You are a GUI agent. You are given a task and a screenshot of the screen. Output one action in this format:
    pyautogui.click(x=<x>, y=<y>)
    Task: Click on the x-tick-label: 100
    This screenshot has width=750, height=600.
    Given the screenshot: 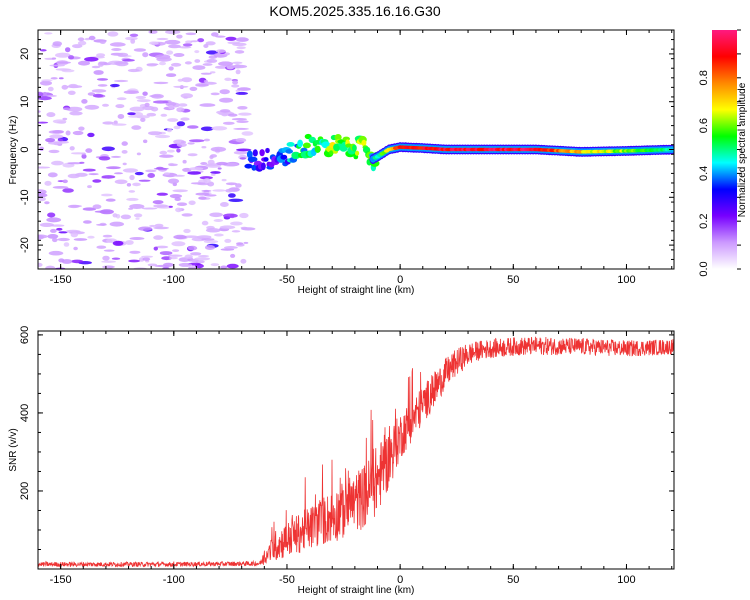 What is the action you would take?
    pyautogui.click(x=626, y=580)
    